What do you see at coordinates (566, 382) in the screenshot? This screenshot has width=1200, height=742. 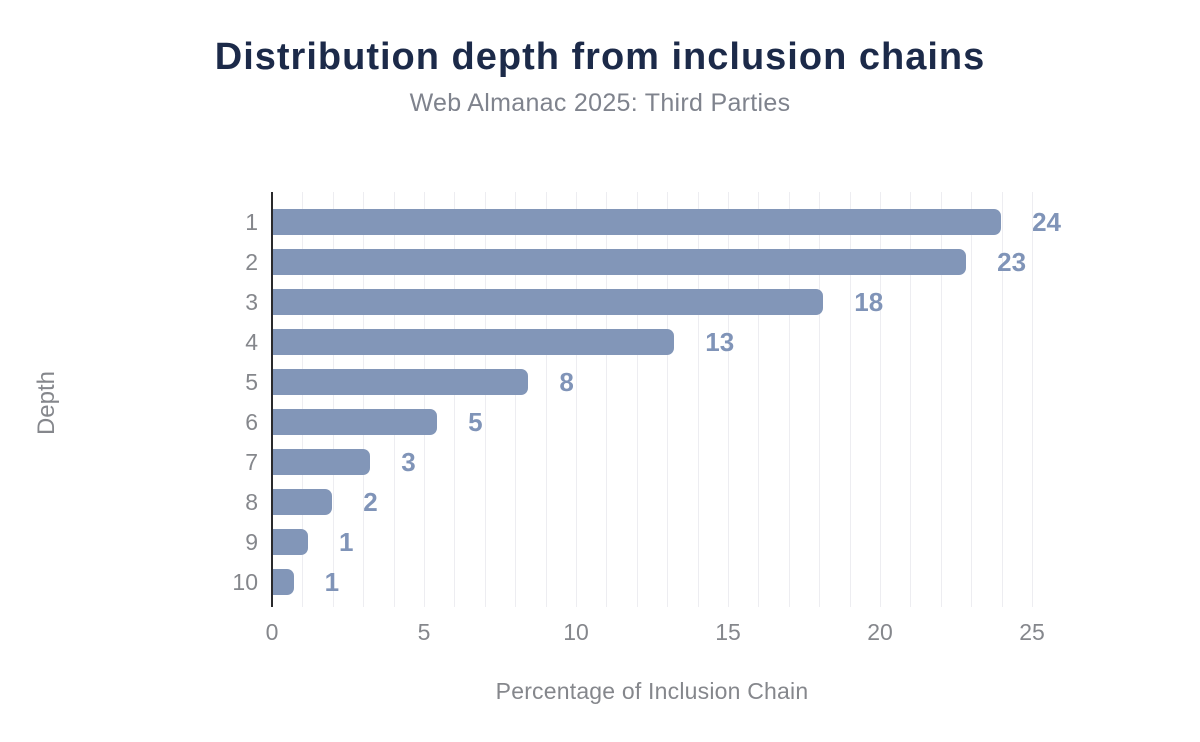 I see `bar-value-label: 8` at bounding box center [566, 382].